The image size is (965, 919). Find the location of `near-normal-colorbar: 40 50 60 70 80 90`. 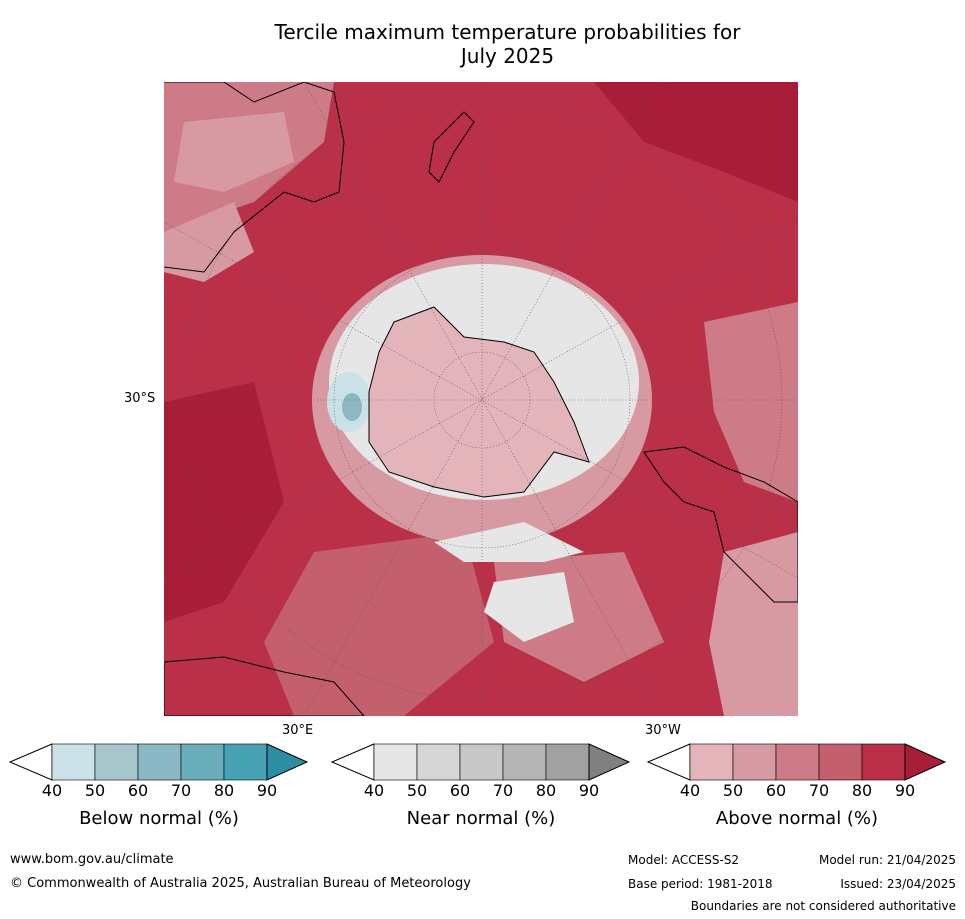

near-normal-colorbar: 40 50 60 70 80 90 is located at coordinates (481, 773).